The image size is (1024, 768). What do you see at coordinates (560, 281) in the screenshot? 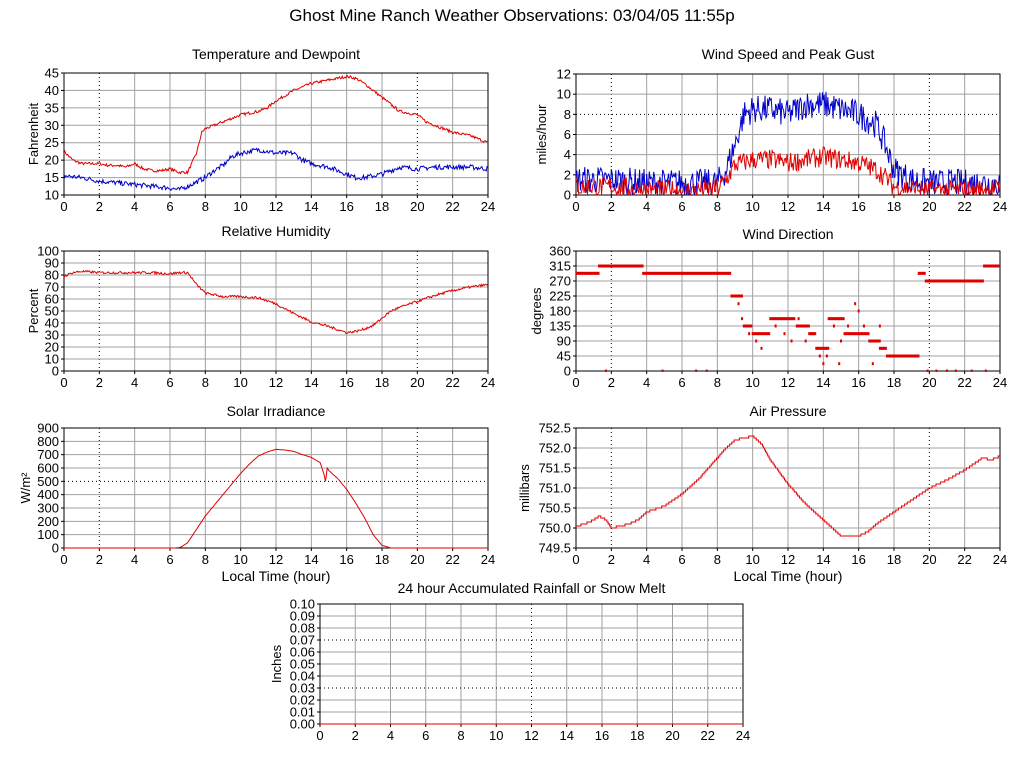
I see `y-tick-label: 270` at bounding box center [560, 281].